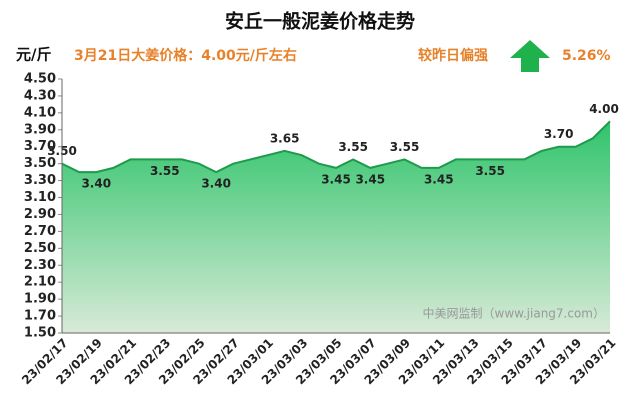 This screenshot has height=410, width=640. Describe the element at coordinates (40, 333) in the screenshot. I see `y-tick-label: 1.50` at that location.